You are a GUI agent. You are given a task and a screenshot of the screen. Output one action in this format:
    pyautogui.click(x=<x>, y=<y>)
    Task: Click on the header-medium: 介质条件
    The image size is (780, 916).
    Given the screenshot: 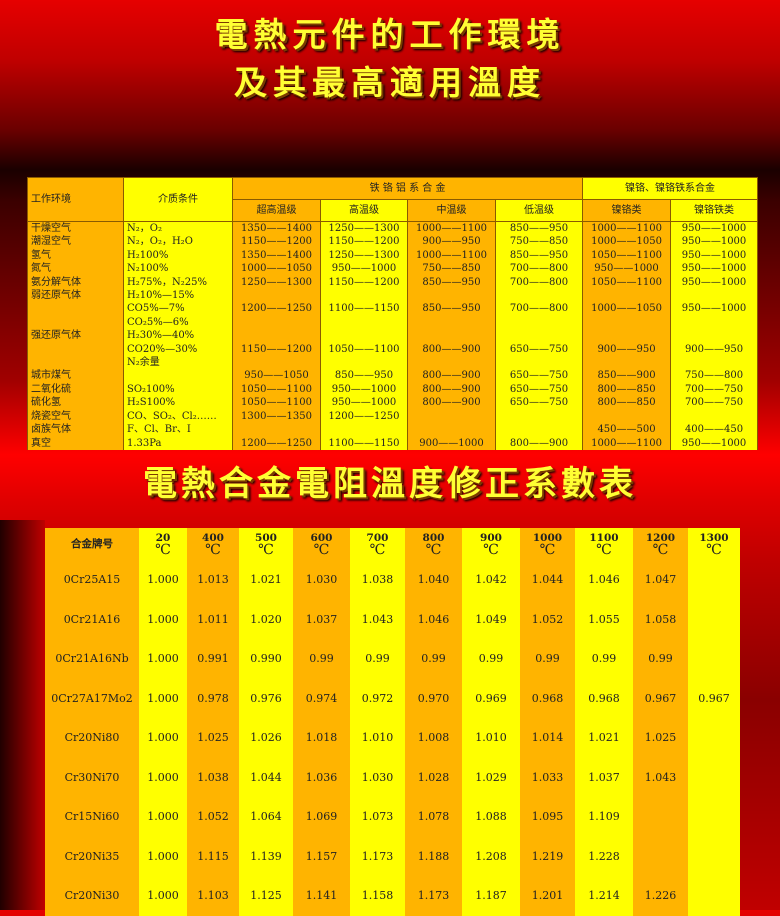 What is the action you would take?
    pyautogui.click(x=178, y=199)
    